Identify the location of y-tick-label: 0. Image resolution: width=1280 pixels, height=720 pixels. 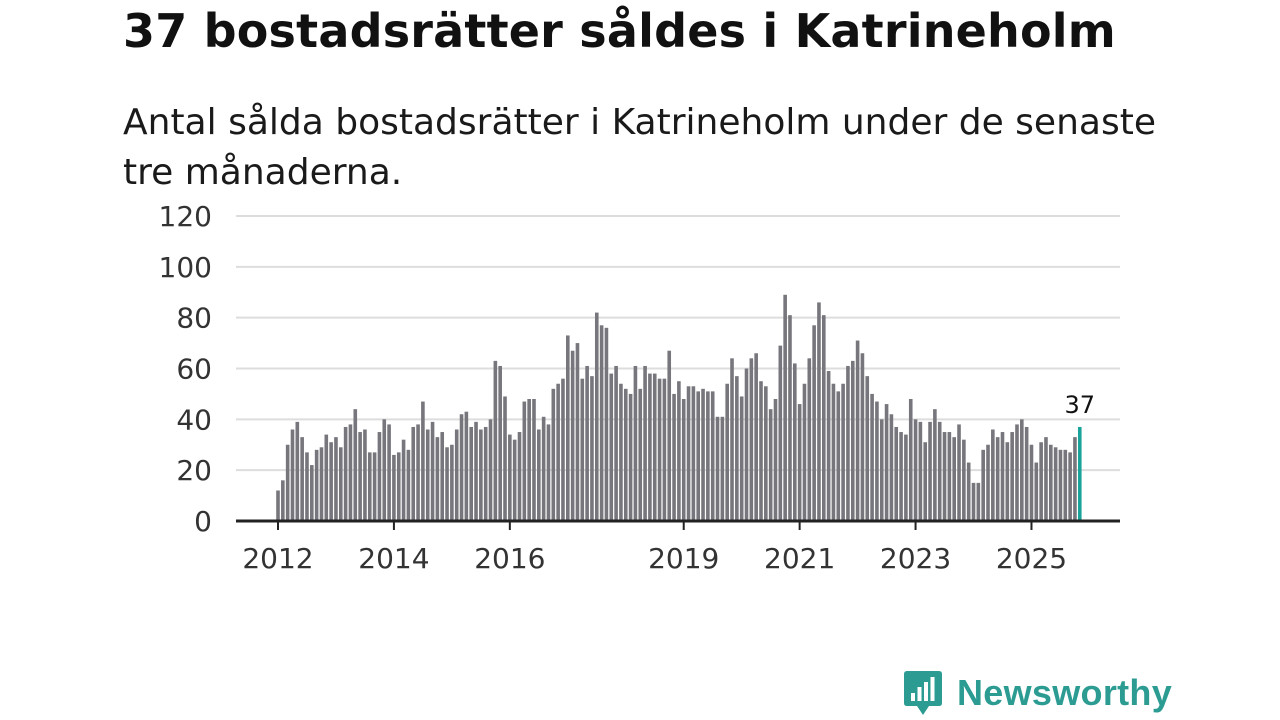
(203, 521).